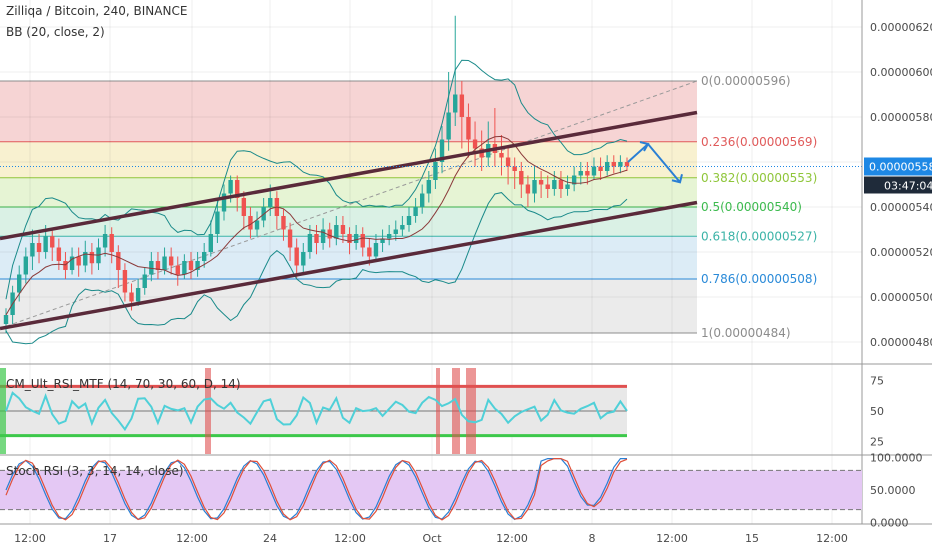 The width and height of the screenshot is (932, 554). I want to click on last-price-label: 0.00000558, so click(900, 167).